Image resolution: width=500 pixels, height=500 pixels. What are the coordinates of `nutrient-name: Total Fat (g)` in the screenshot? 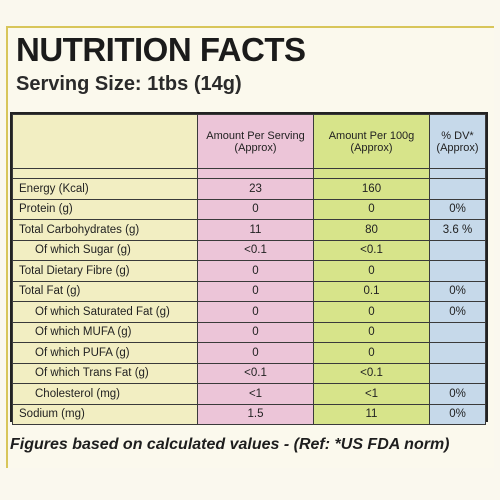 It's located at (105, 291).